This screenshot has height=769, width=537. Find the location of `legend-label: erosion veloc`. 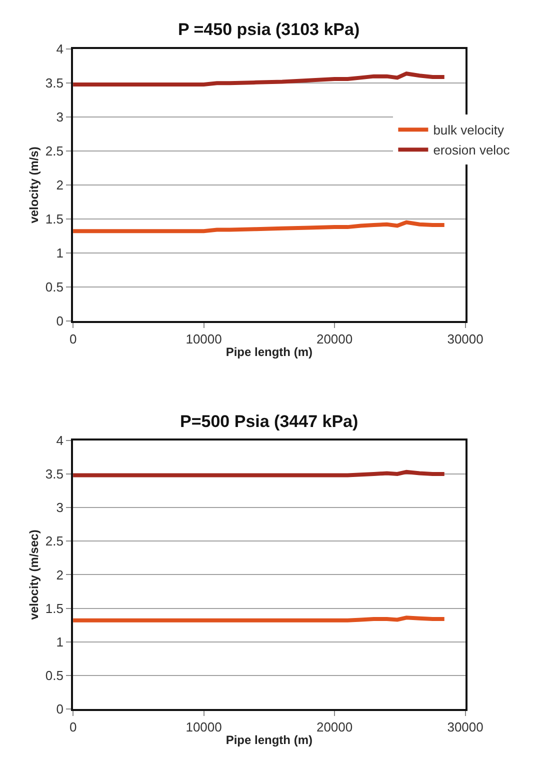

legend-label: erosion veloc is located at coordinates (471, 150).